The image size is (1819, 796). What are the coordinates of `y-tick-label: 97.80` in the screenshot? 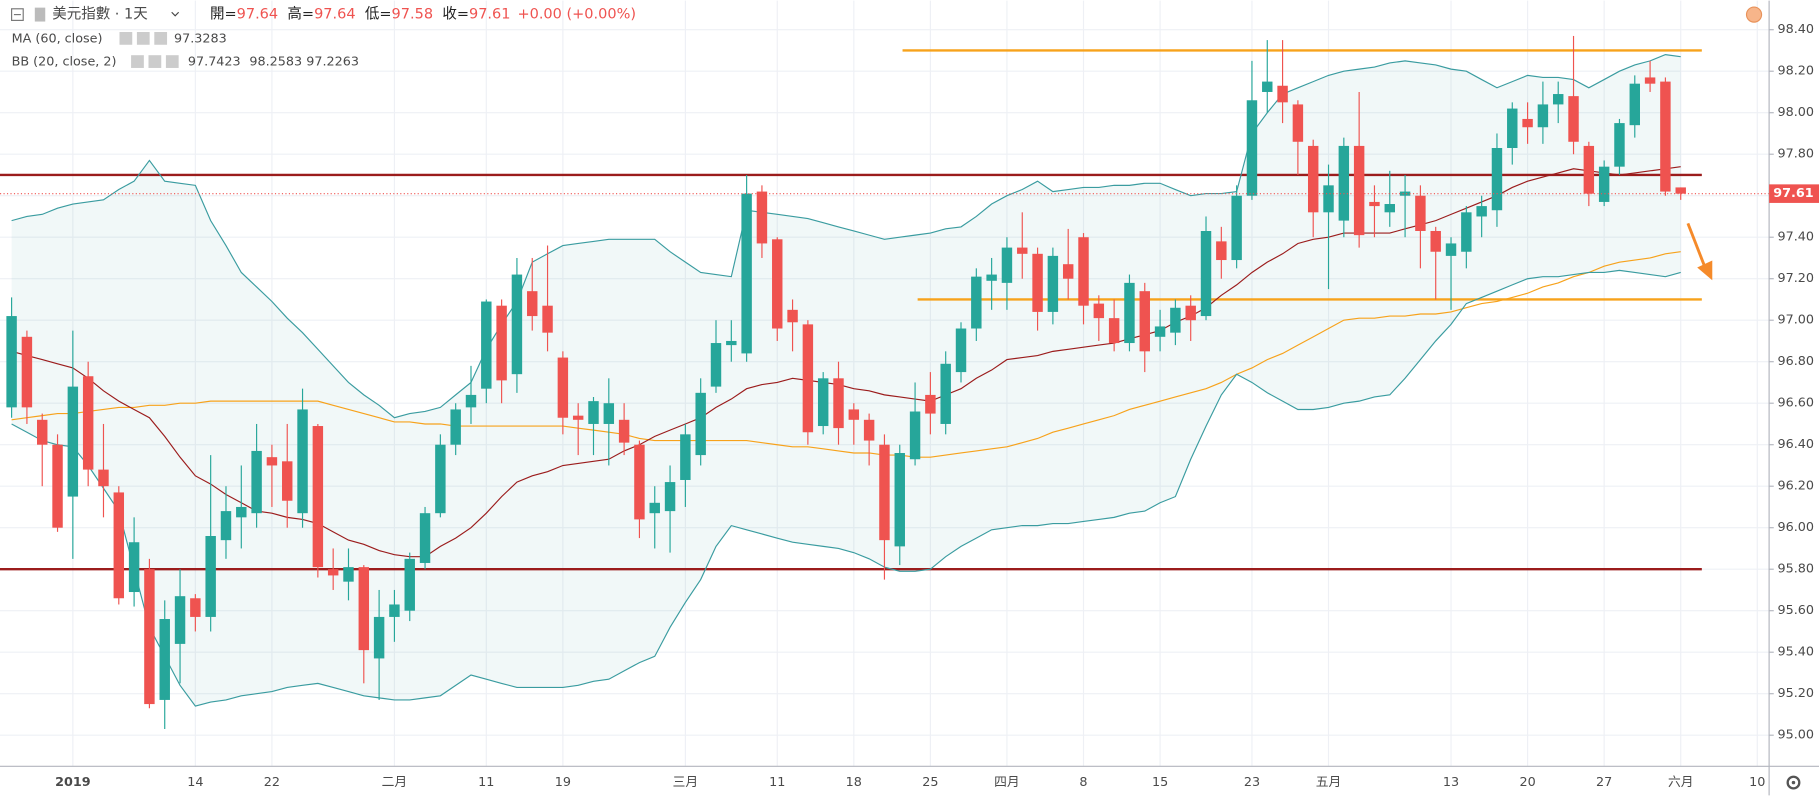 It's located at (1796, 154).